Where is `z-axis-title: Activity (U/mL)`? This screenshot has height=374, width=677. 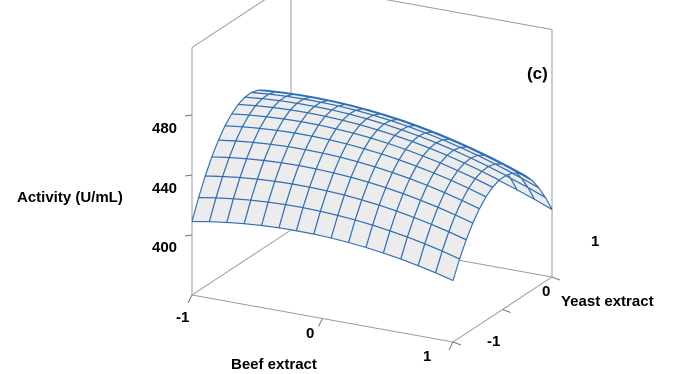
z-axis-title: Activity (U/mL) is located at coordinates (70, 197).